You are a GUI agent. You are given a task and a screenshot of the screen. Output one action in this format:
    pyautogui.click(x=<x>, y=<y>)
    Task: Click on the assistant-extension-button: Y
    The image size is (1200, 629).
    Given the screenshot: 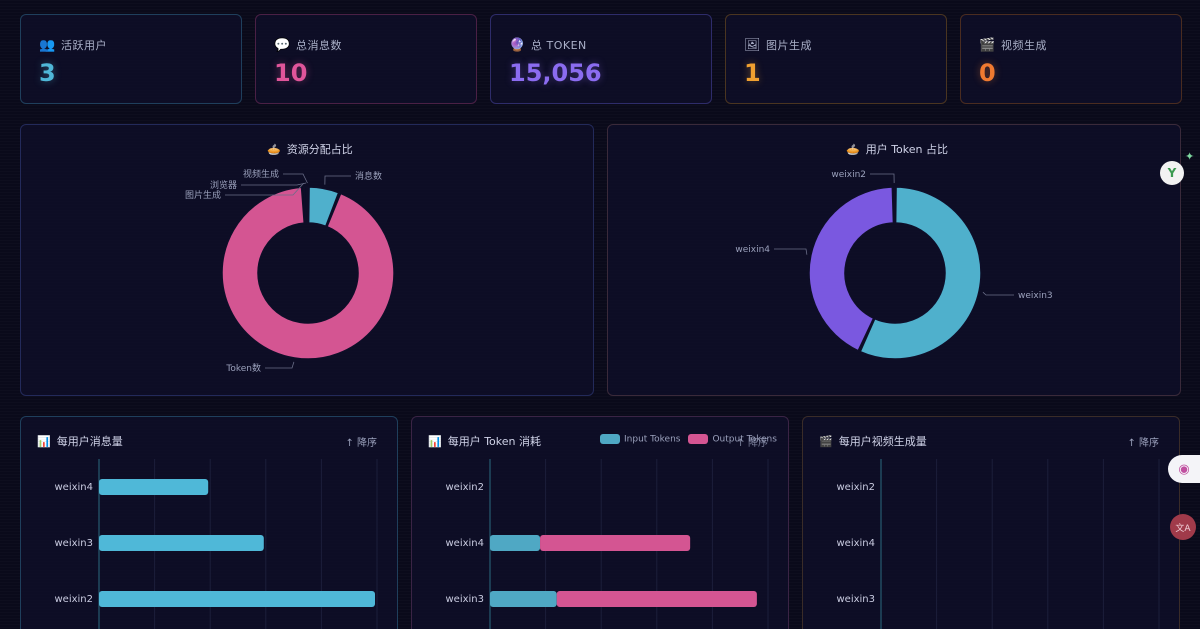 What is the action you would take?
    pyautogui.click(x=1172, y=173)
    